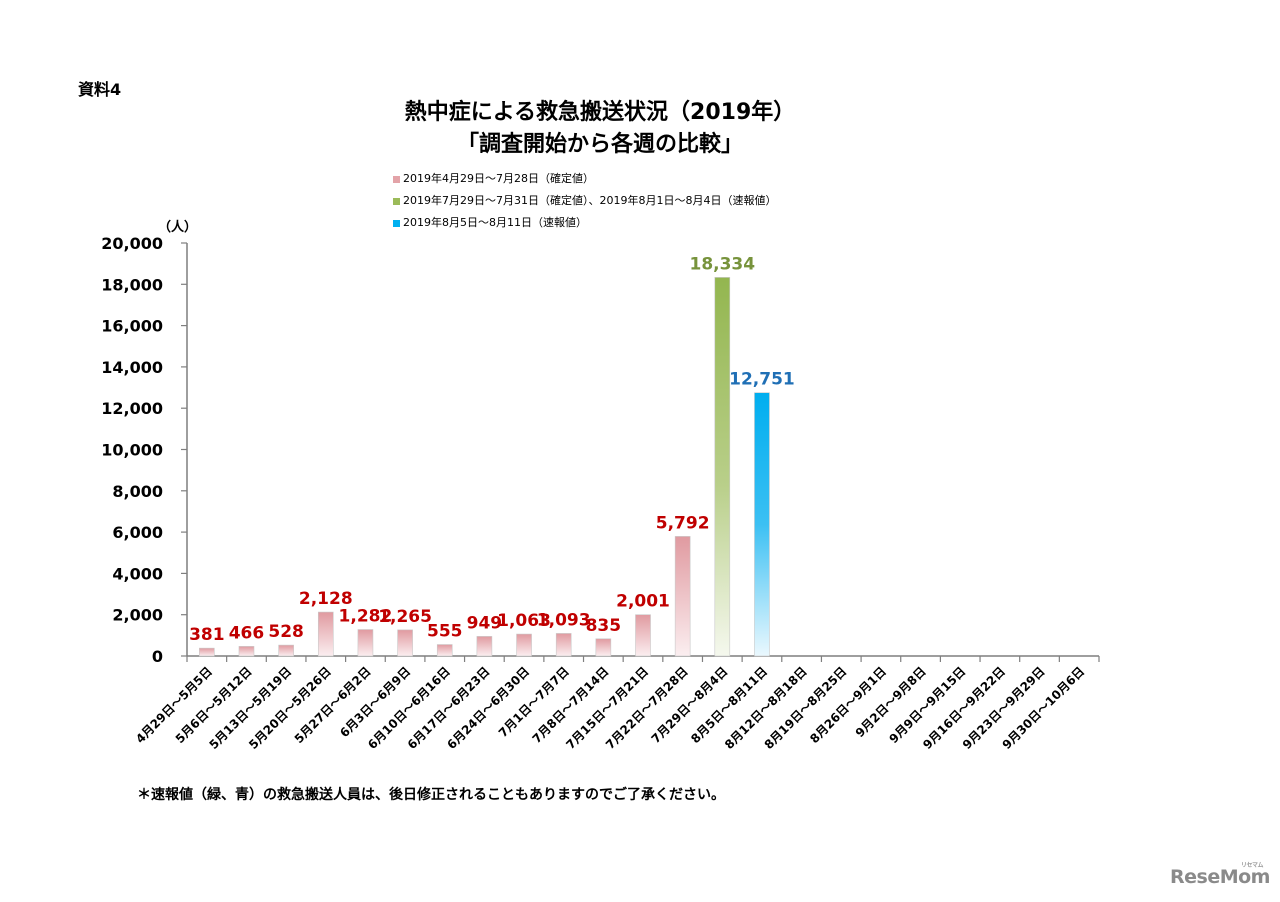  Describe the element at coordinates (534, 702) in the screenshot. I see `x-tick-label: 7月1日～7月7日` at that location.